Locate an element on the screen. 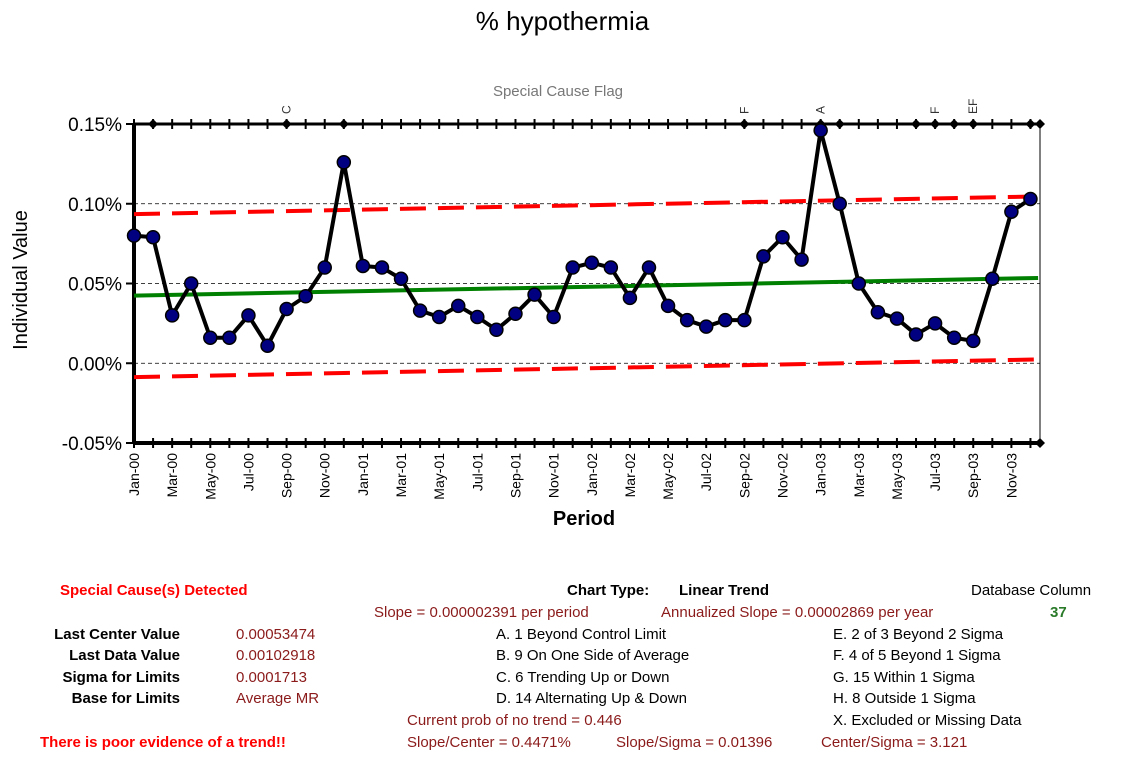 This screenshot has width=1125, height=770. flag-label: A is located at coordinates (821, 110).